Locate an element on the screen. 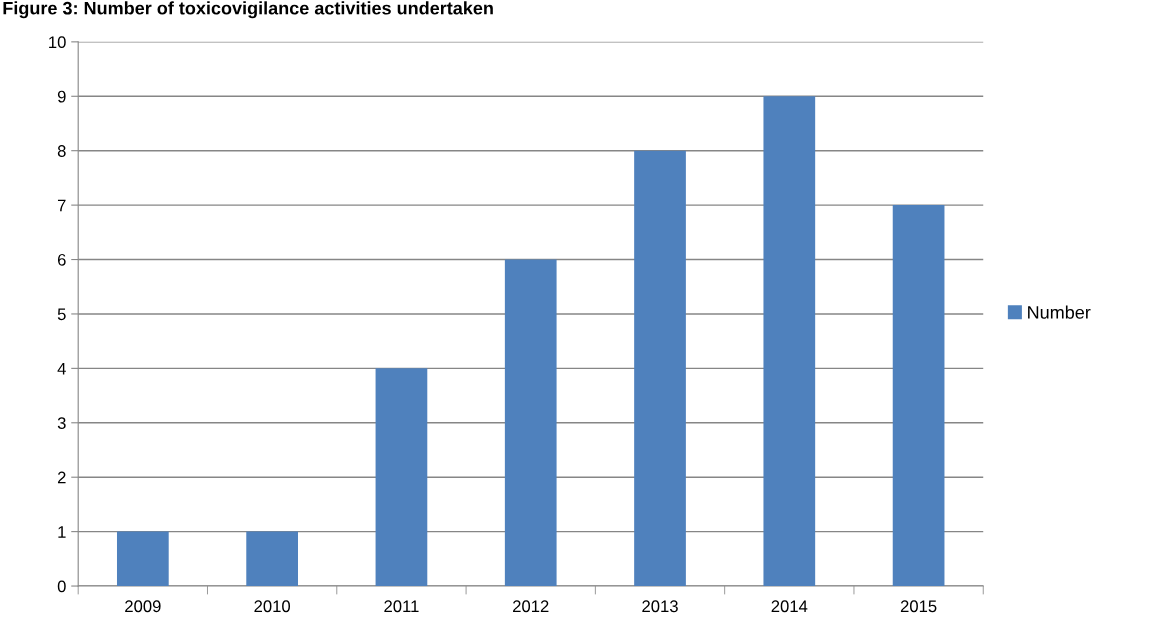 The image size is (1150, 644). x-tick-label: 2015 is located at coordinates (918, 606).